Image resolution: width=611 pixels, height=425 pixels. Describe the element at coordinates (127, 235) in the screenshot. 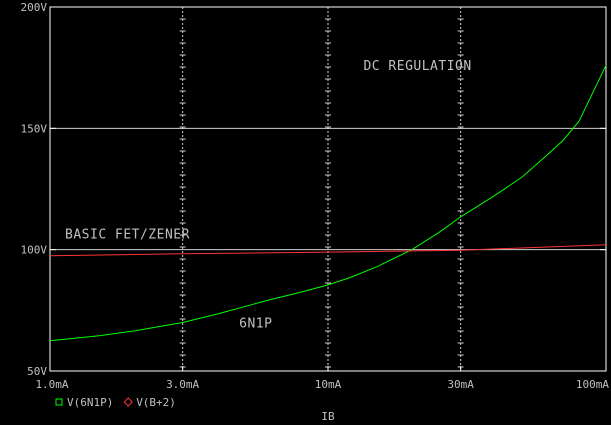

I see `annotation-2: BASIC FET/ZENER` at that location.